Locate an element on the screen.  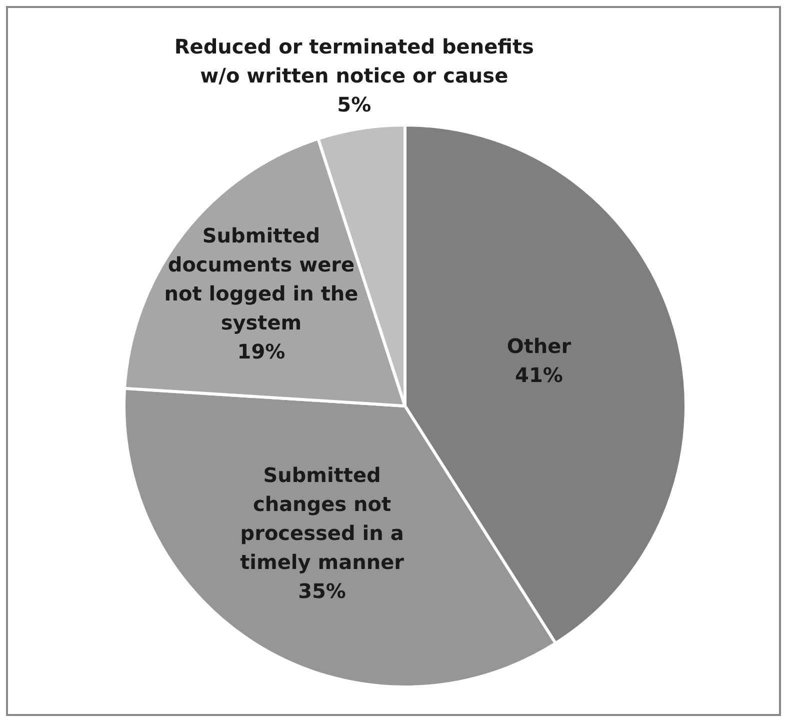
slice-label: Submitted changes not processed in a timely manner is located at coordinates (322, 518).